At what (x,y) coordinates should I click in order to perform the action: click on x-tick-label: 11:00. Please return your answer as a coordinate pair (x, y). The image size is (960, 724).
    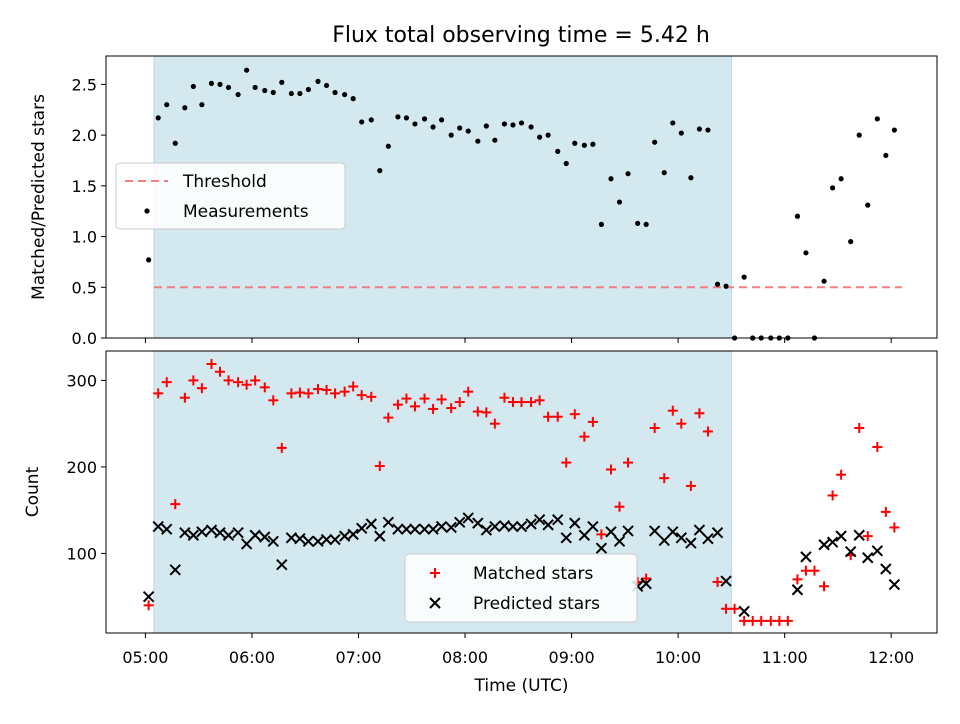
    Looking at the image, I should click on (785, 657).